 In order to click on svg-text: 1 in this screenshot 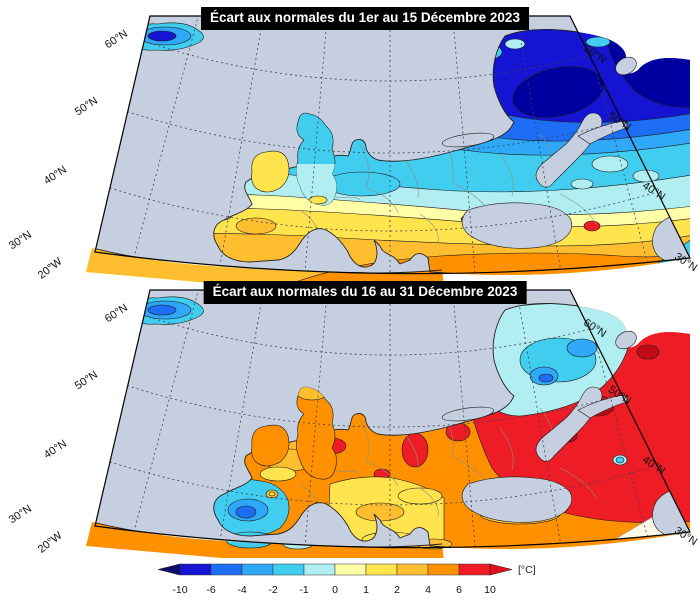, I will do `click(366, 590)`.